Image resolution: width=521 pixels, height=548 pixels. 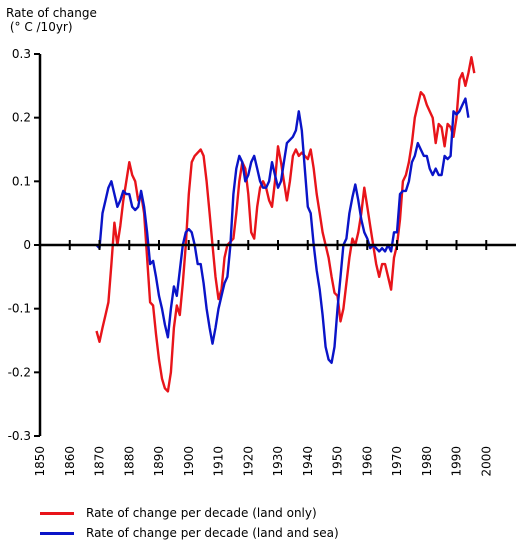 I want to click on y-tick-label: 0.2, so click(x=21, y=118).